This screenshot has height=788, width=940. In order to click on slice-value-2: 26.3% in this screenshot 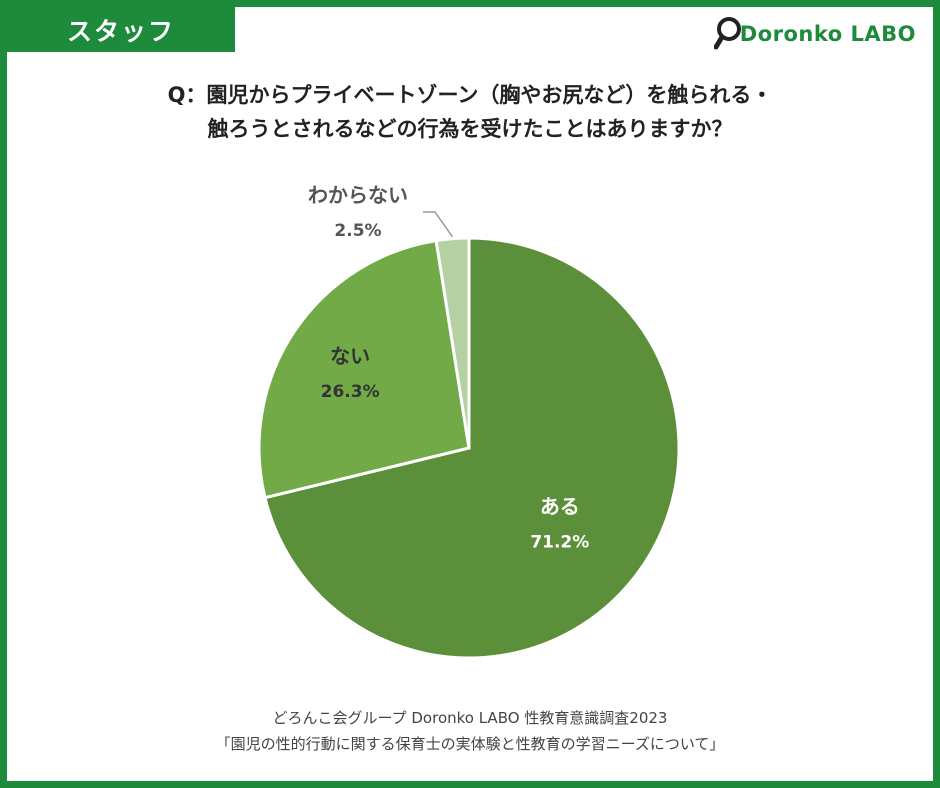, I will do `click(350, 392)`.